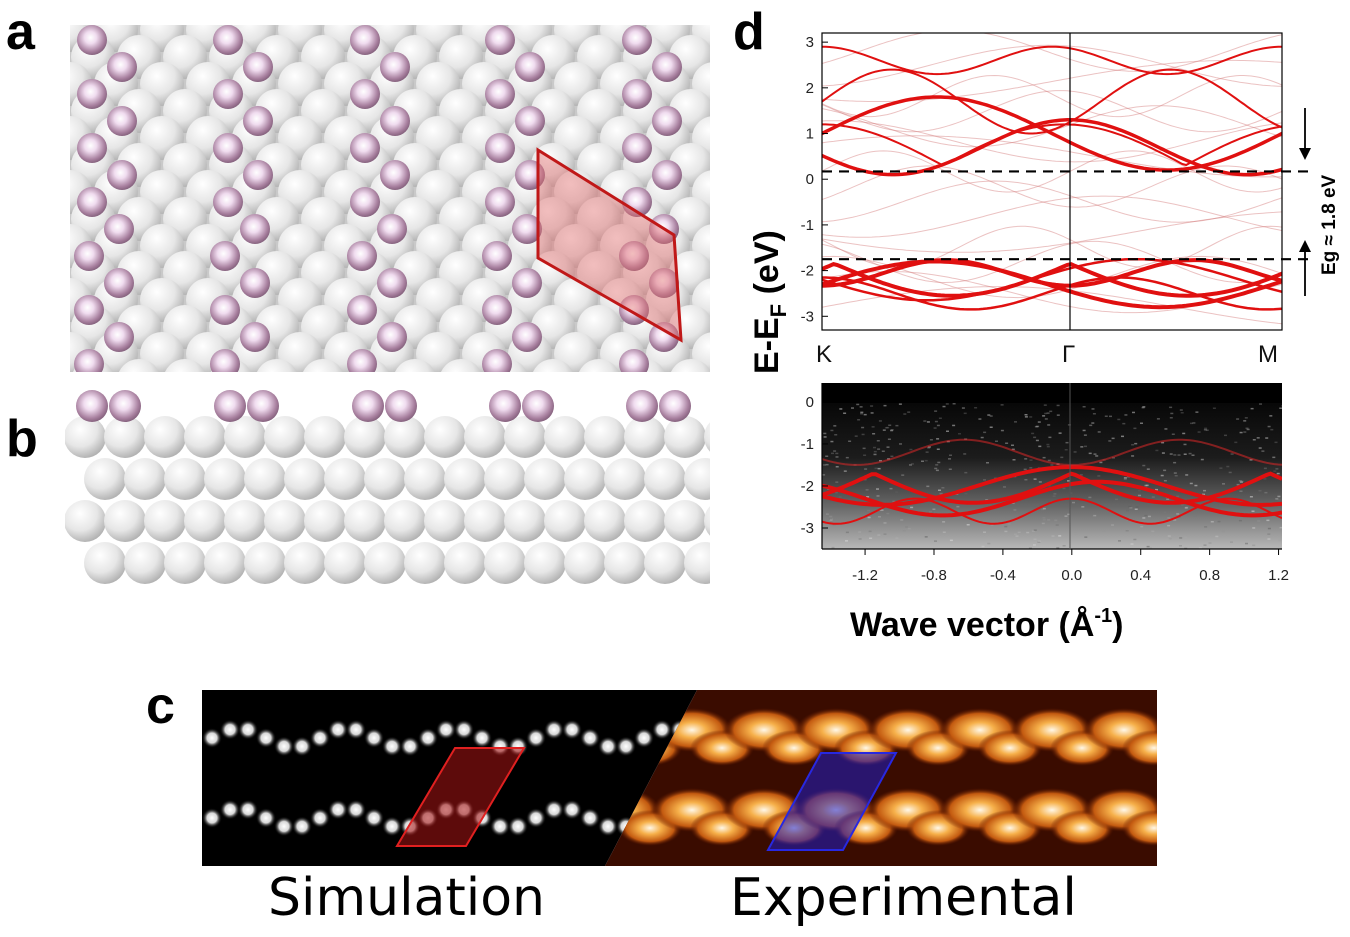  What do you see at coordinates (807, 225) in the screenshot?
I see `y-tick-label: -1` at bounding box center [807, 225].